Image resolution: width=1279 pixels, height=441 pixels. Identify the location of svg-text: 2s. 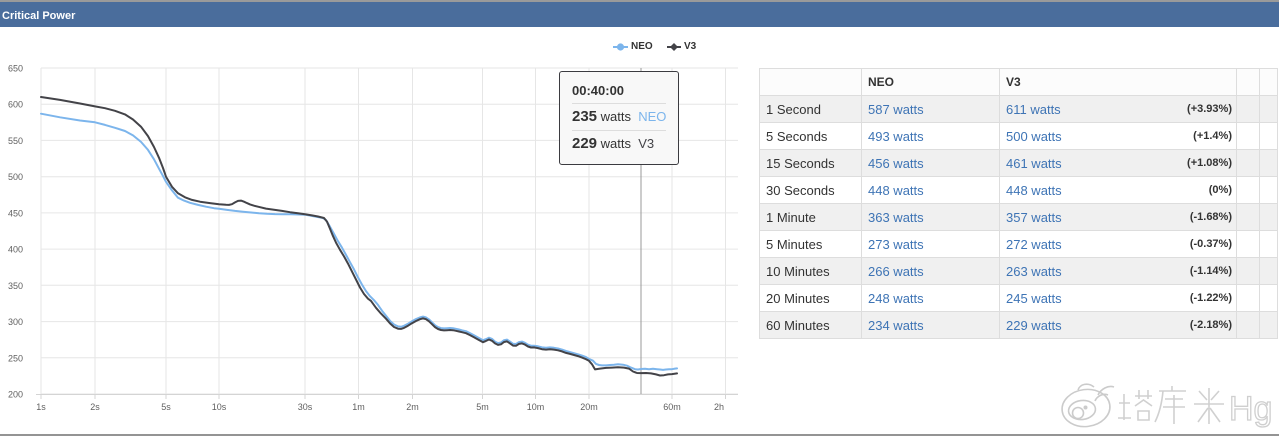
(95, 407).